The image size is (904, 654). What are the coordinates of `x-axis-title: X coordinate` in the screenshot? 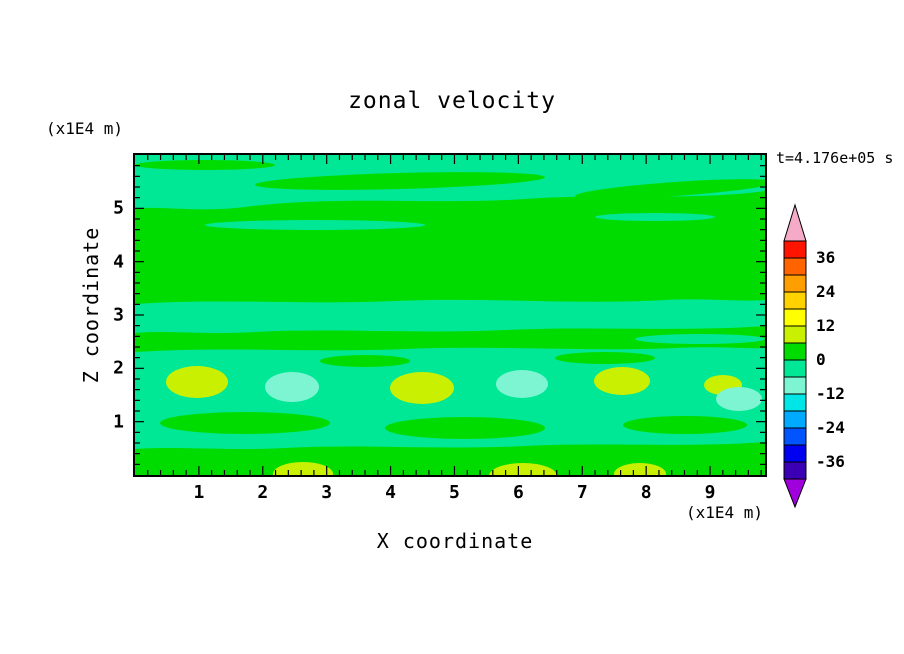 It's located at (455, 541).